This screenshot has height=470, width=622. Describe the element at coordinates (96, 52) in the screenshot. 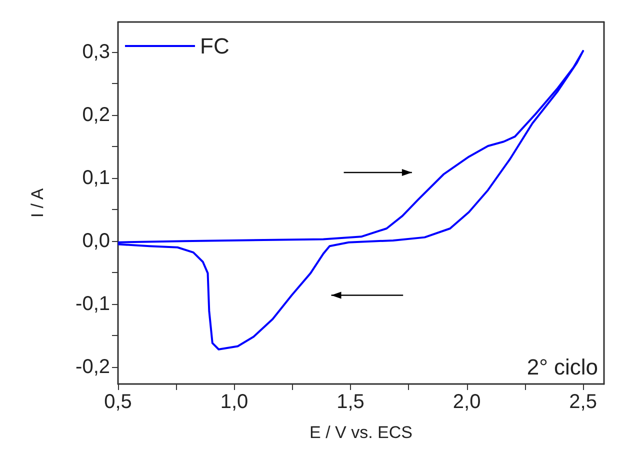

I see `y-tick-label: 0,3` at that location.